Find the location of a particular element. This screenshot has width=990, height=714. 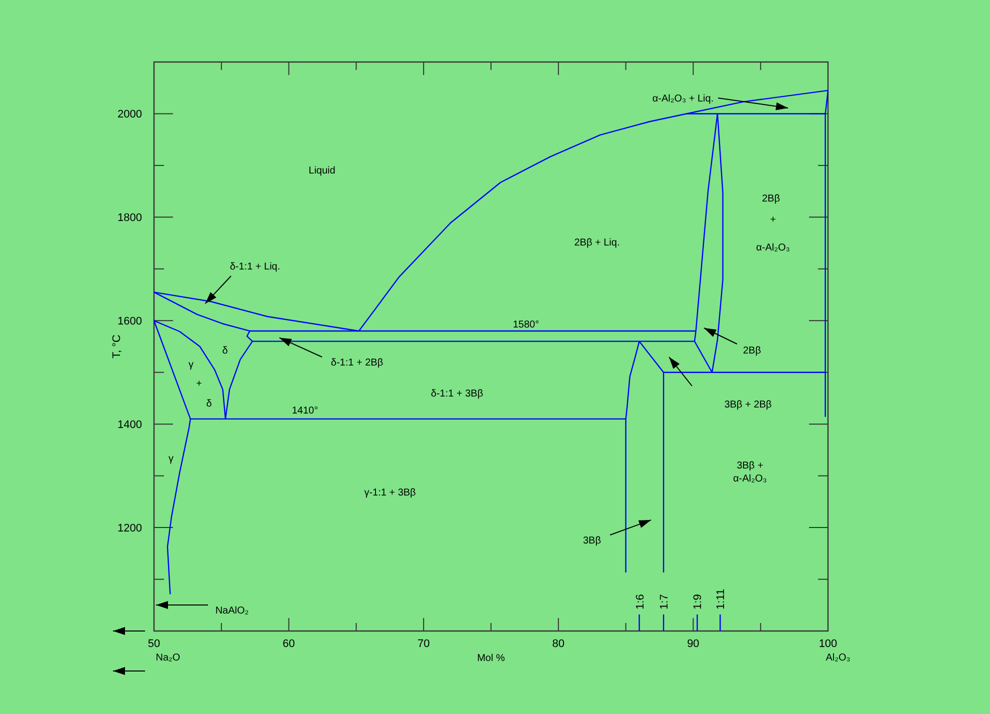

annotation: 3Bβ + is located at coordinates (750, 466).